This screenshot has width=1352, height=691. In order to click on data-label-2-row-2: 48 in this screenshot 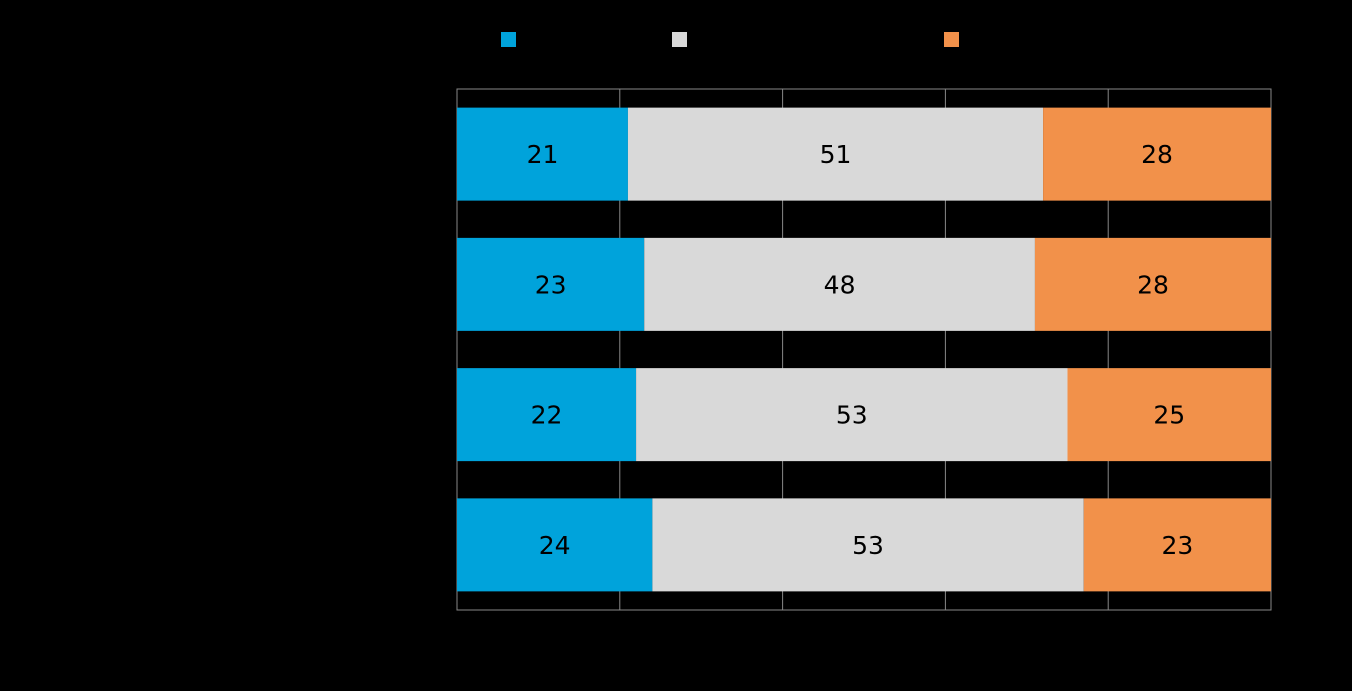, I will do `click(840, 284)`.